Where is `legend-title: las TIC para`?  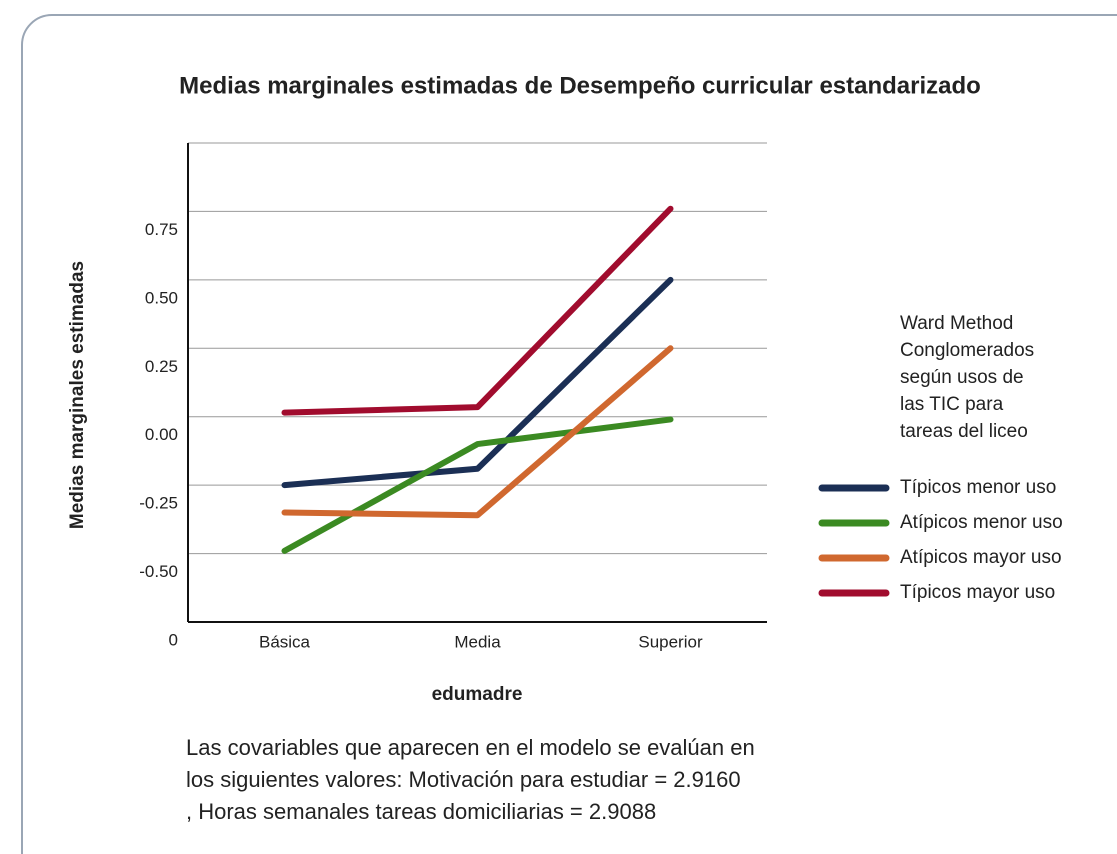 legend-title: las TIC para is located at coordinates (952, 404).